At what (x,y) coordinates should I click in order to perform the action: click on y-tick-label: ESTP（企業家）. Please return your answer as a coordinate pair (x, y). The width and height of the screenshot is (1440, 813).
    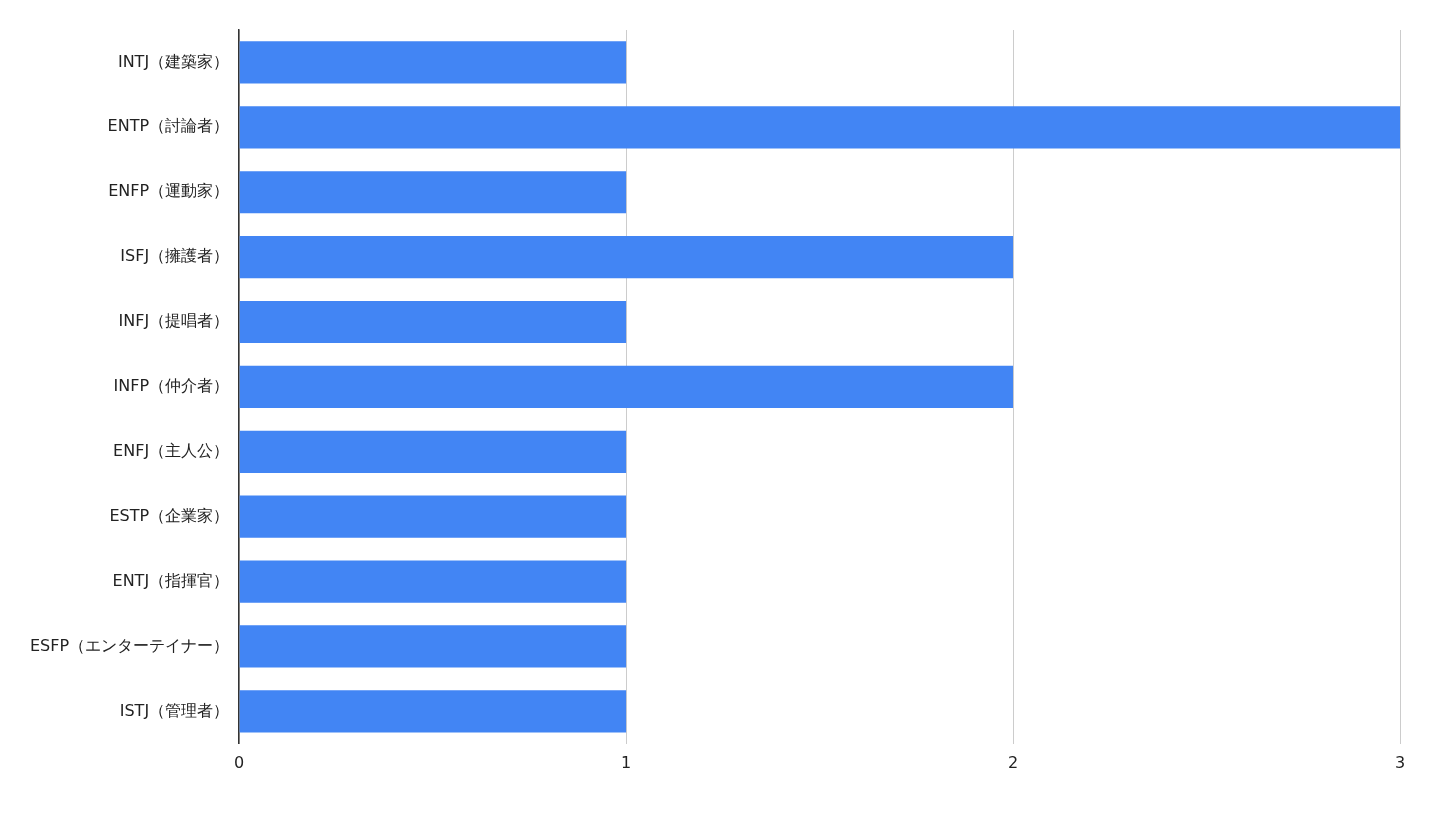
    Looking at the image, I should click on (169, 515).